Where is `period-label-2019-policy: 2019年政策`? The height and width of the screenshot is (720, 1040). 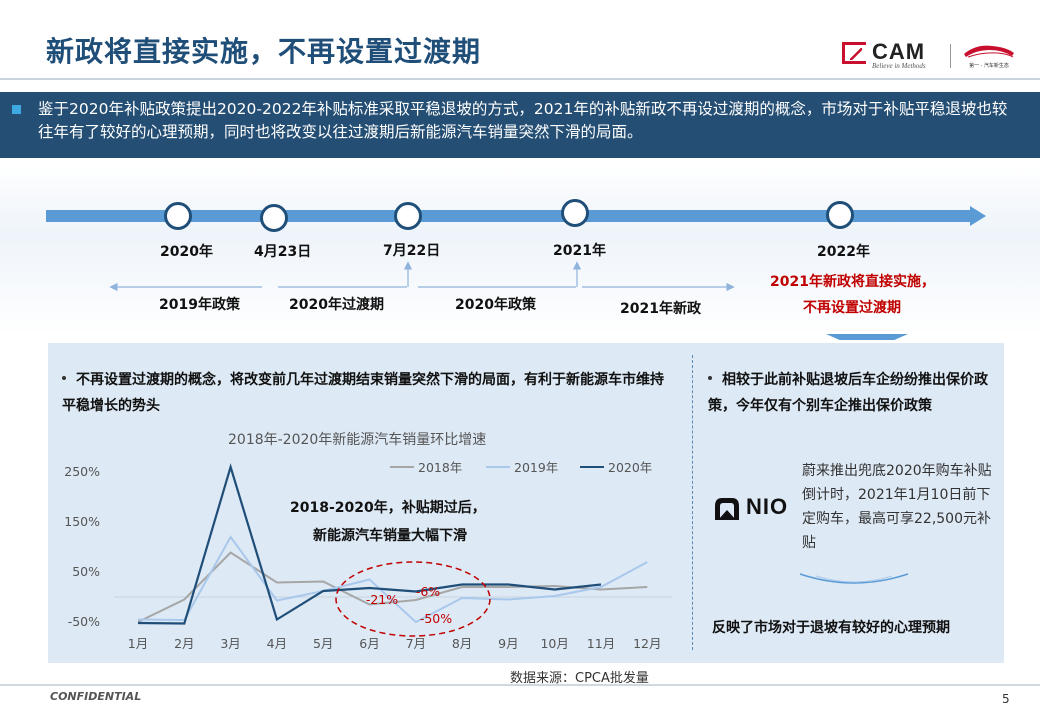 period-label-2019-policy: 2019年政策 is located at coordinates (199, 305).